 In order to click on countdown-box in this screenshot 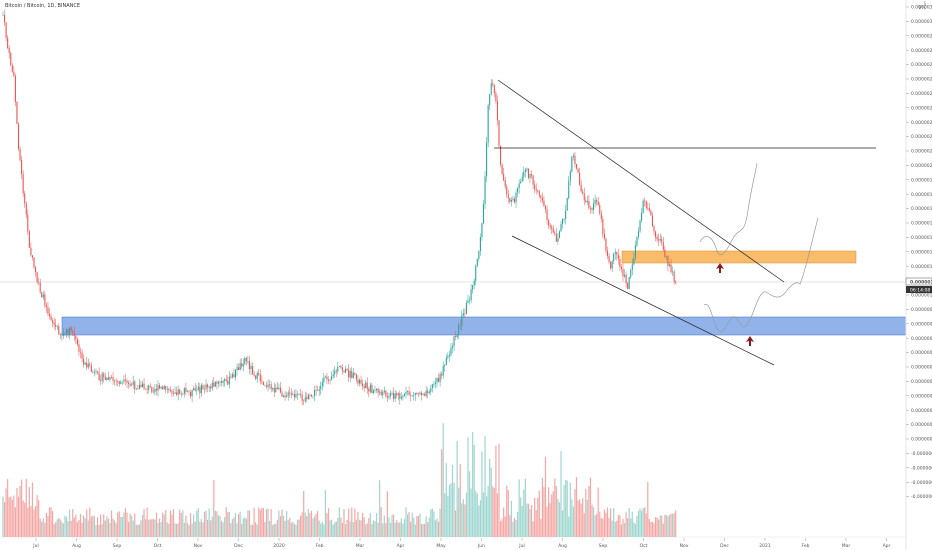, I will do `click(919, 289)`.